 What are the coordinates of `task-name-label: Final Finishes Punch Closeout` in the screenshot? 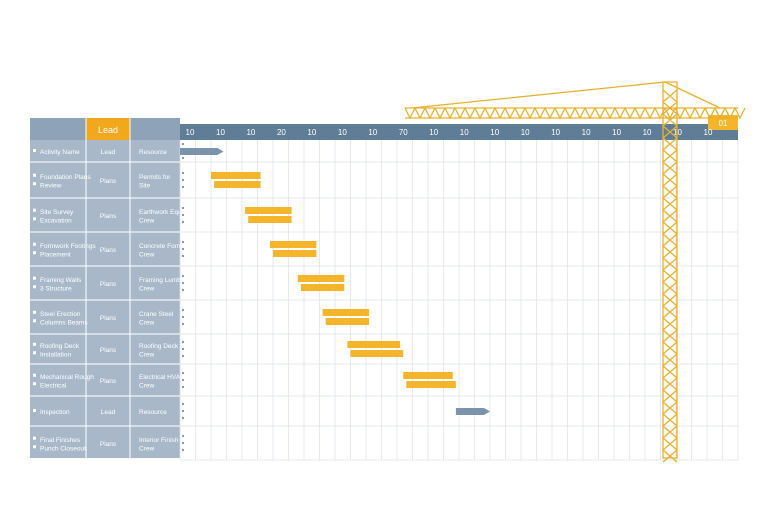 It's located at (63, 445).